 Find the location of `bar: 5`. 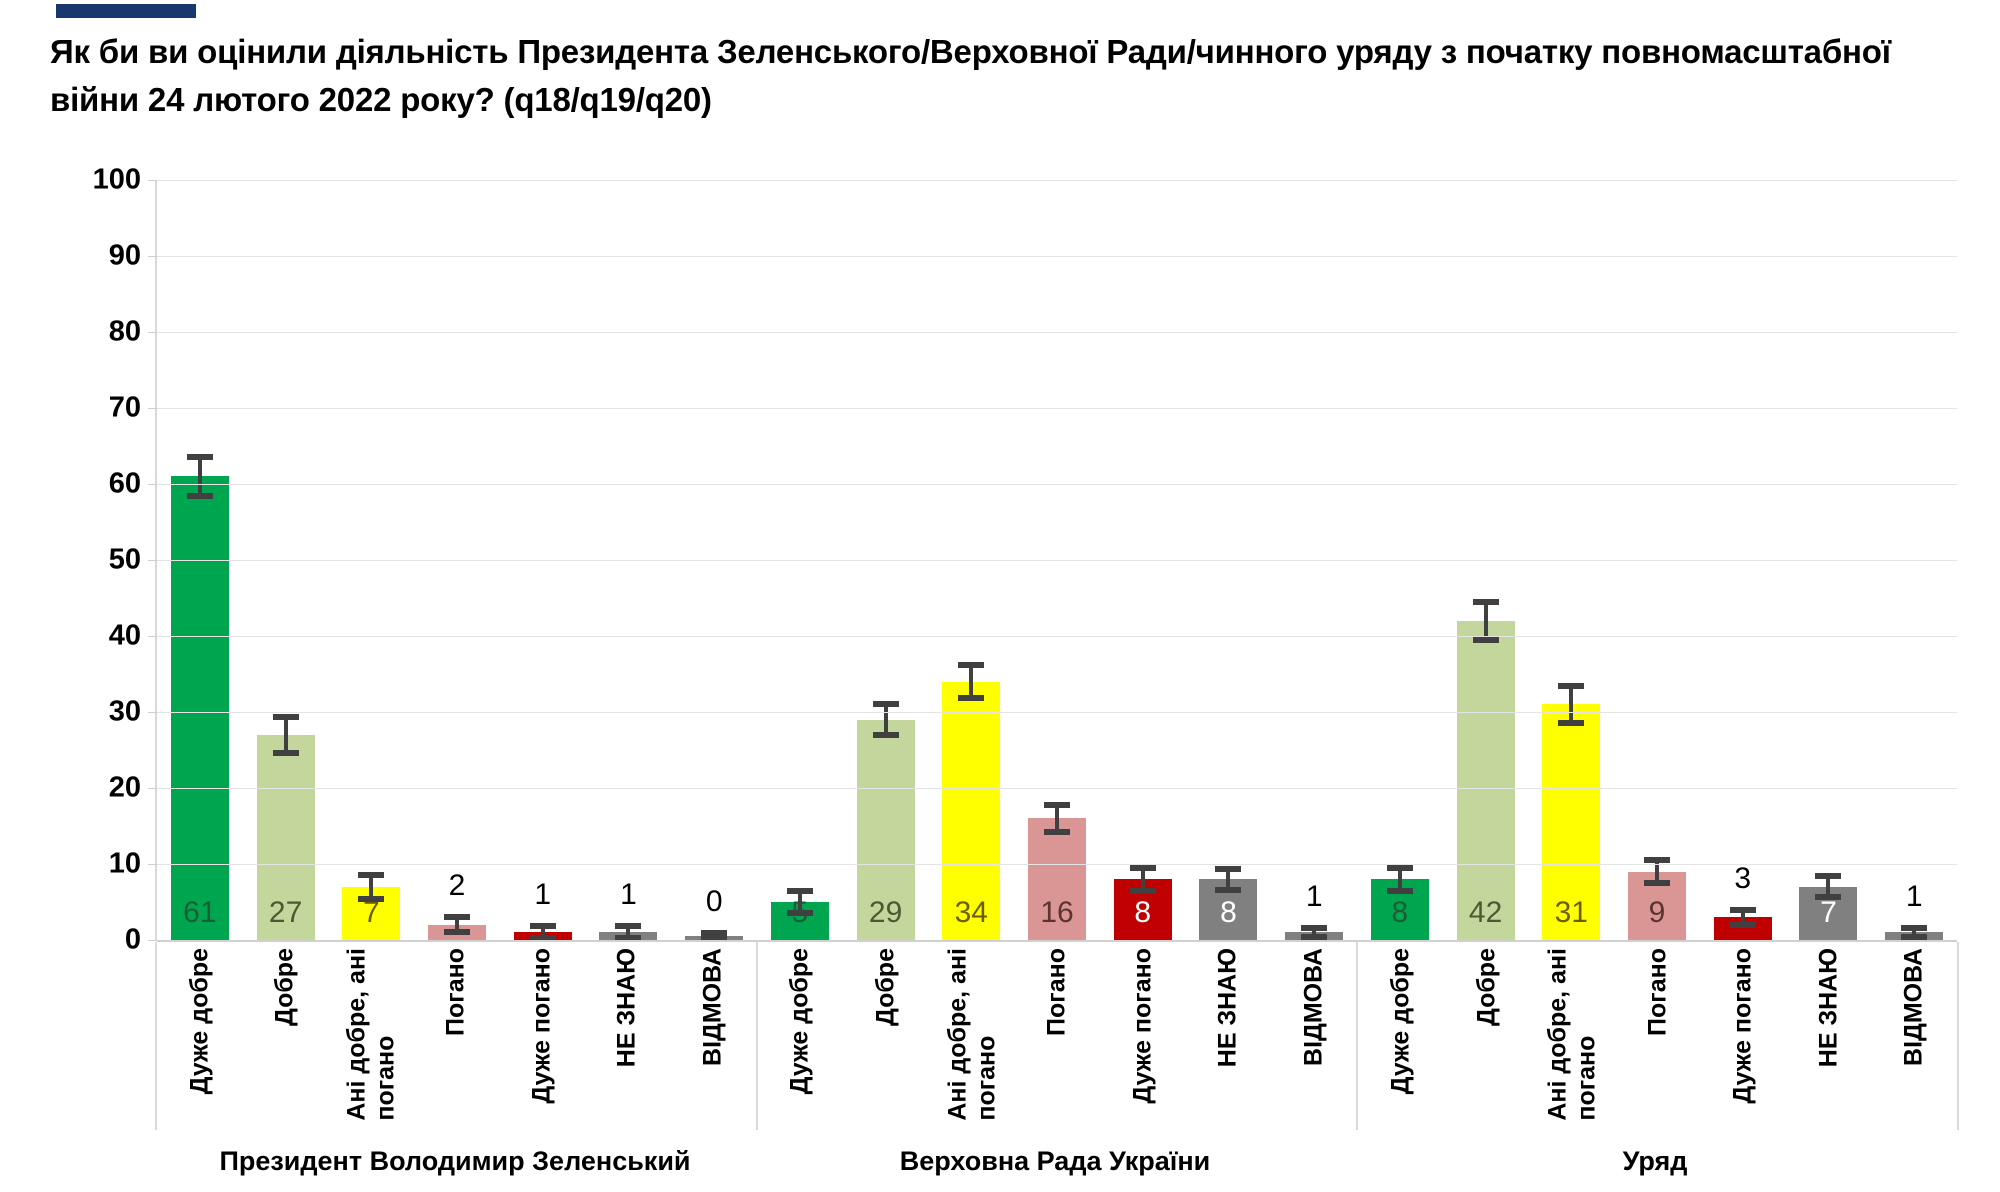

bar: 5 is located at coordinates (799, 919).